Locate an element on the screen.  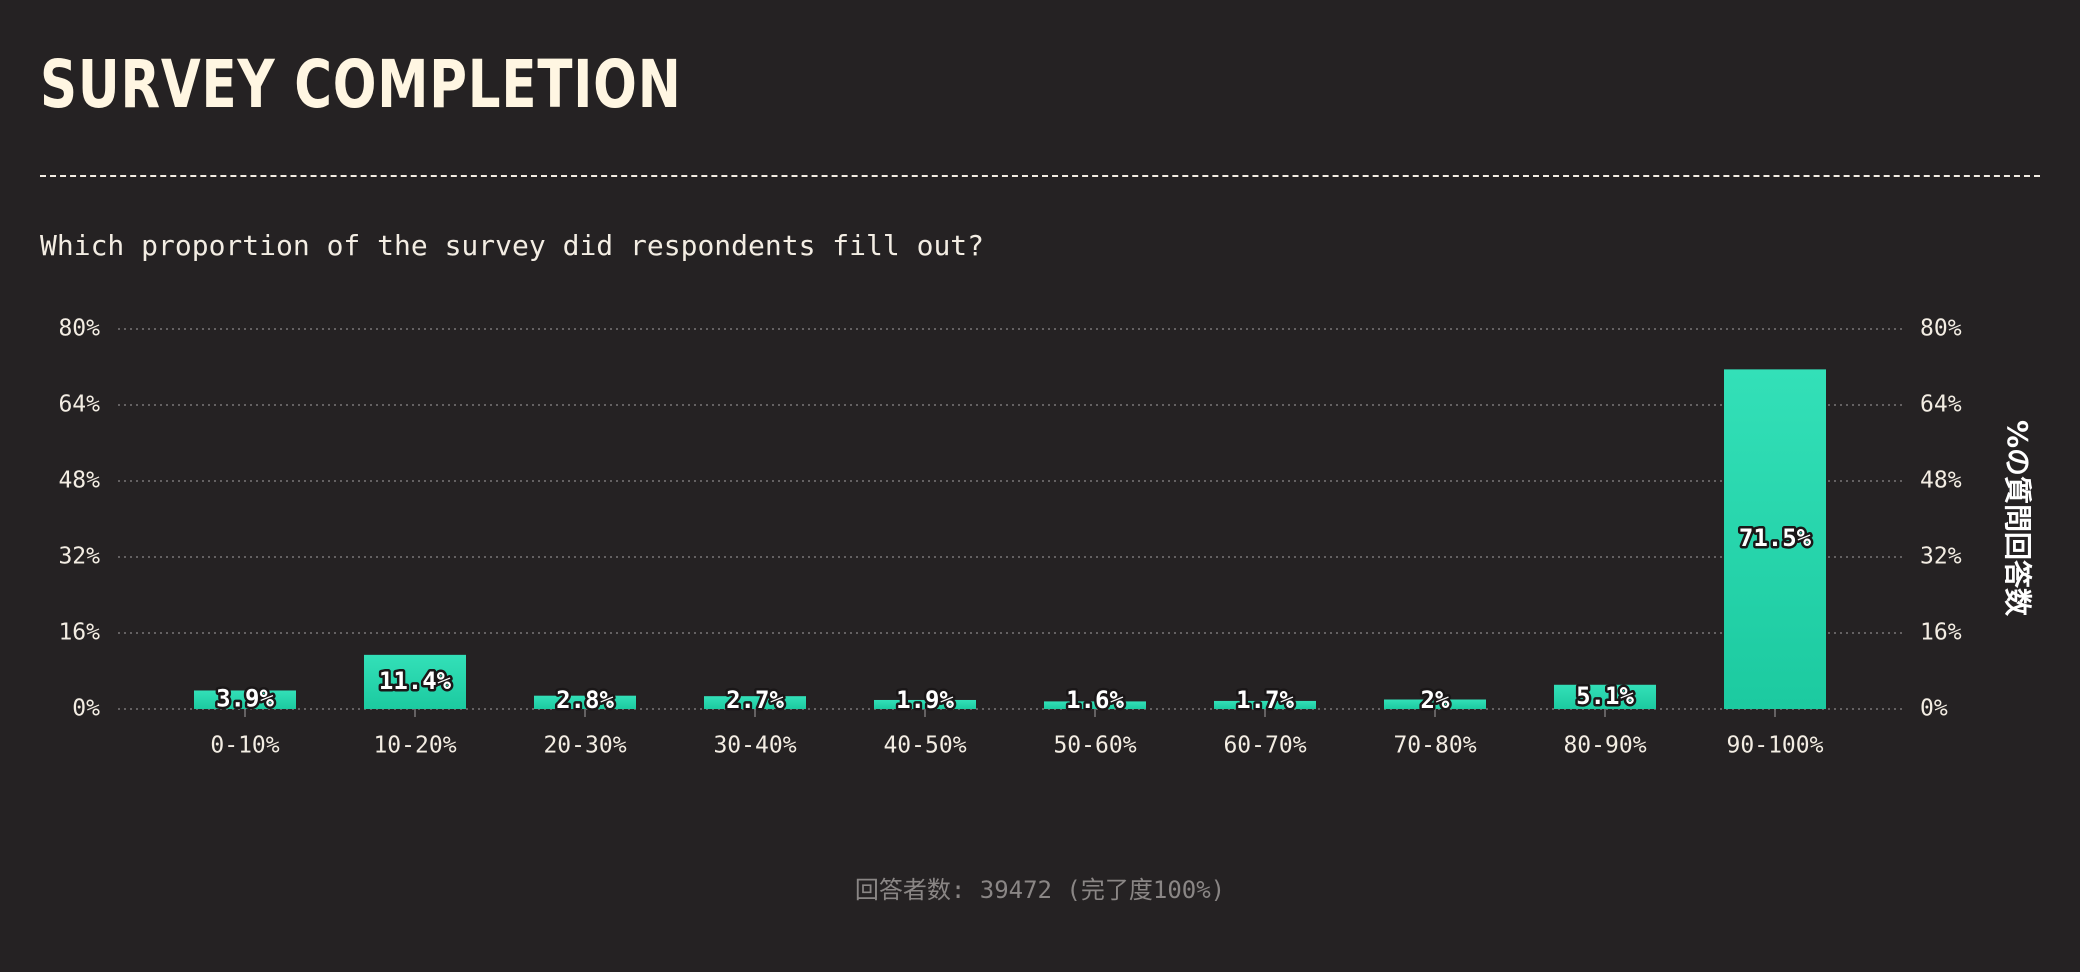
bar-10-20% is located at coordinates (415, 681).